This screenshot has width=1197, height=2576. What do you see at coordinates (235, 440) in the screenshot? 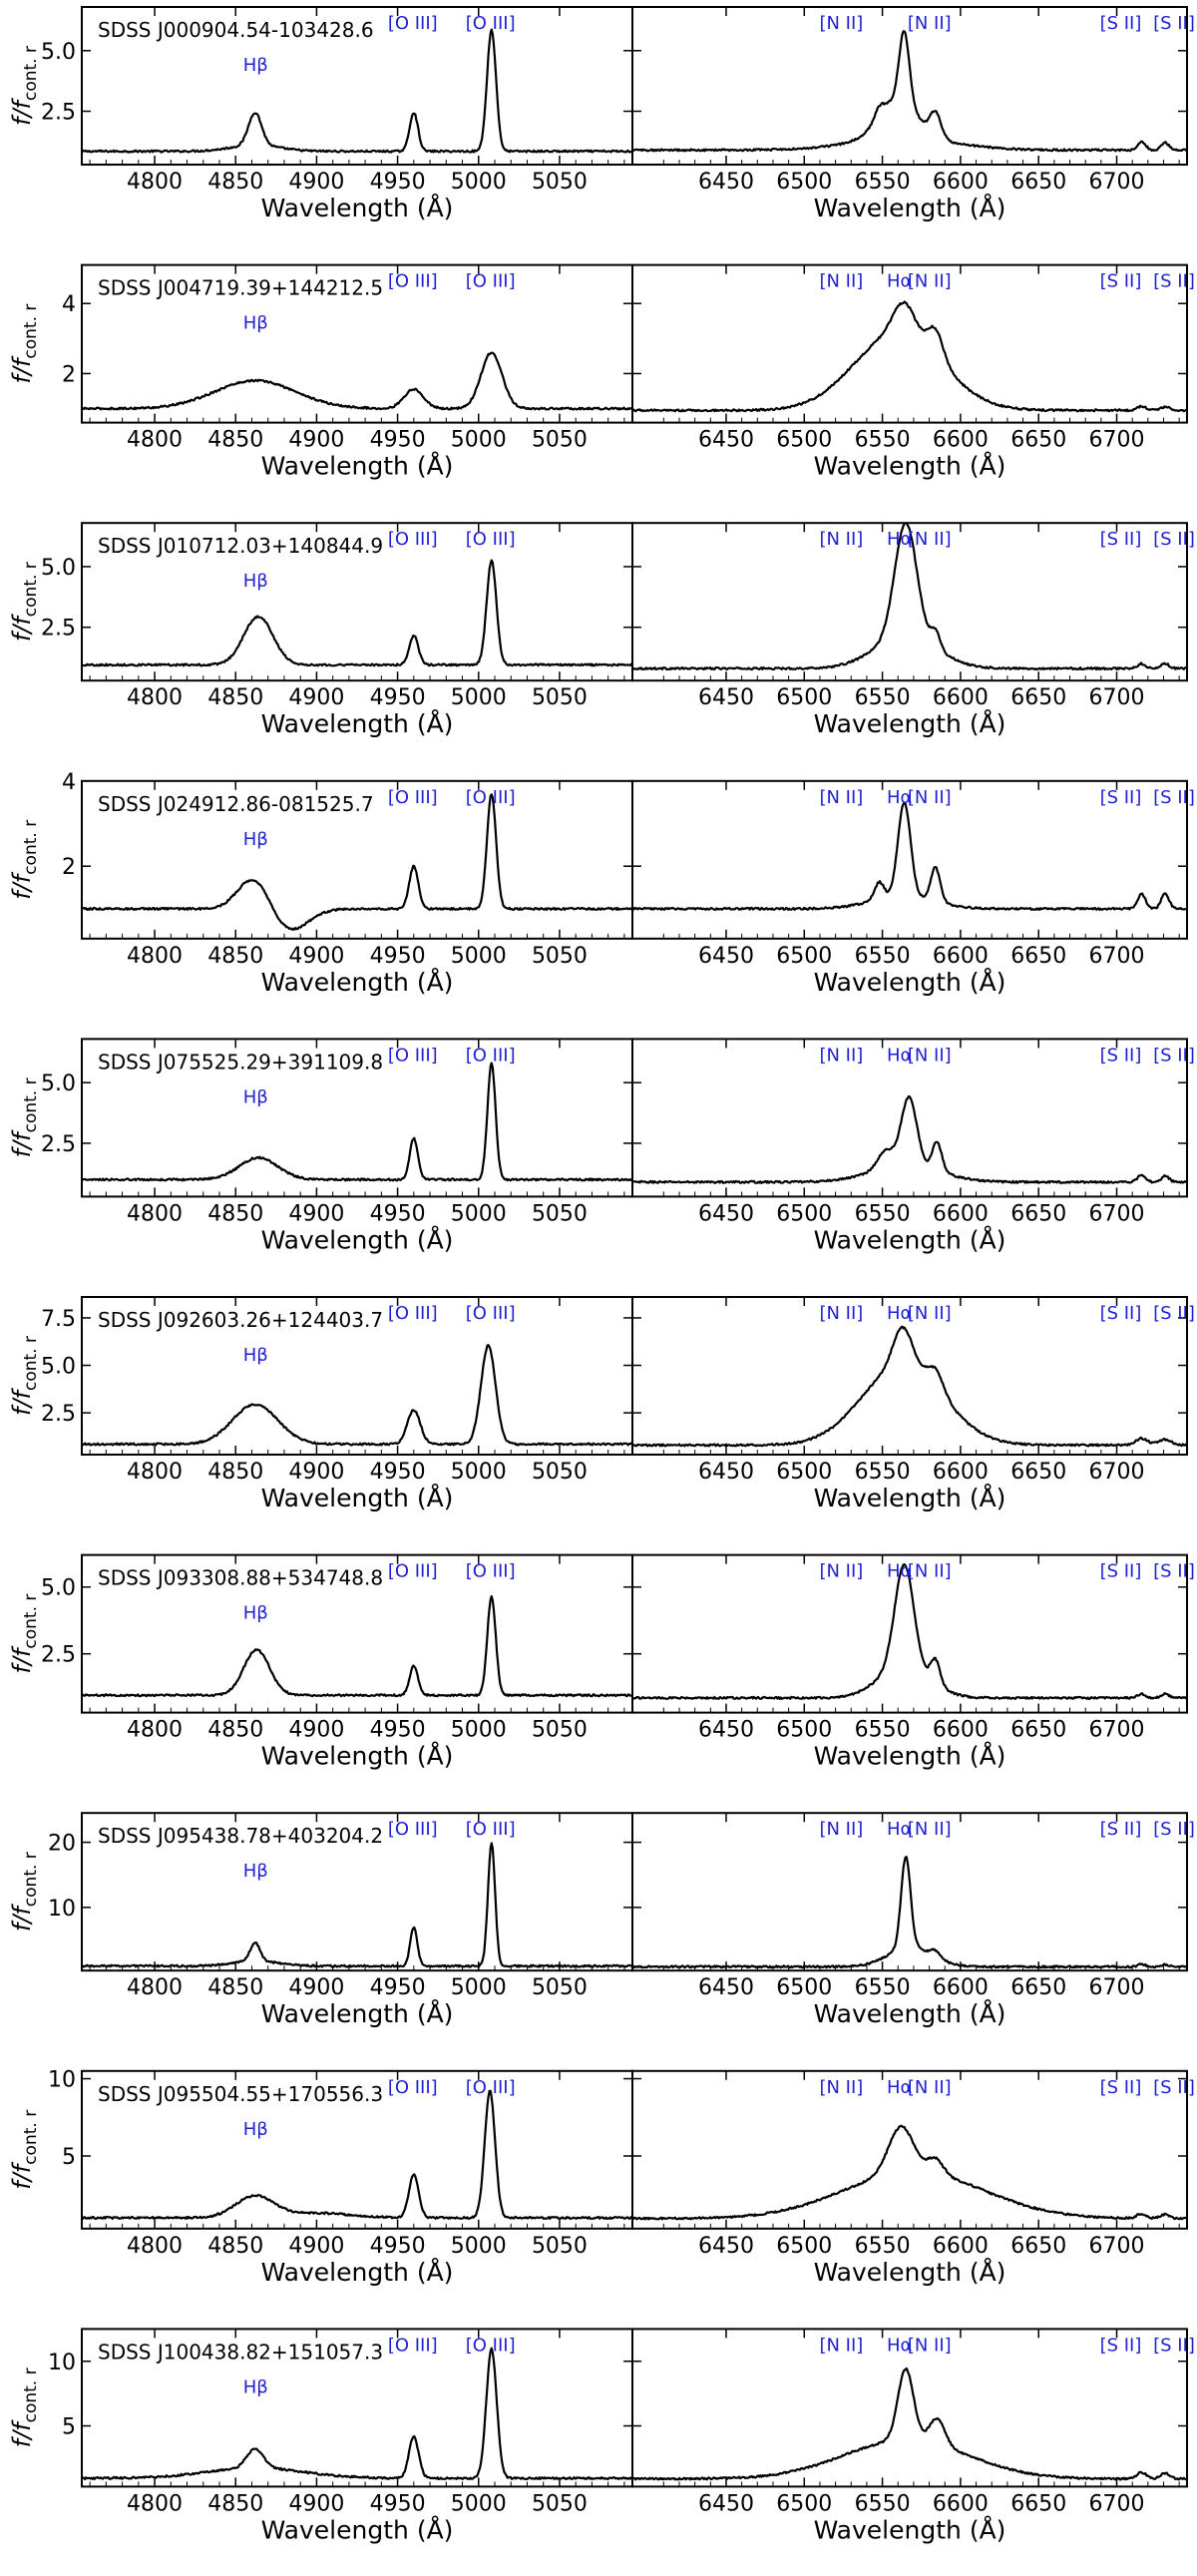
I see `x-tick-label: 4850` at bounding box center [235, 440].